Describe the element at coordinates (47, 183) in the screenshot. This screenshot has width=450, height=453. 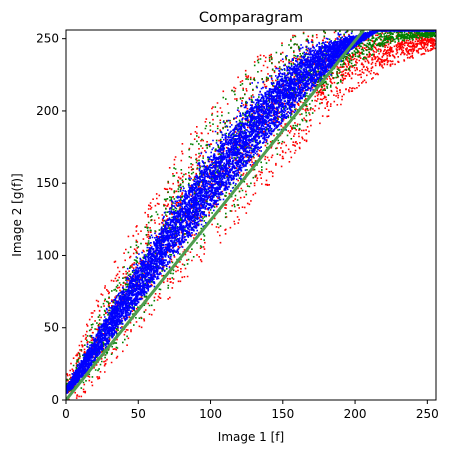
I see `y-tick-label: 150` at that location.